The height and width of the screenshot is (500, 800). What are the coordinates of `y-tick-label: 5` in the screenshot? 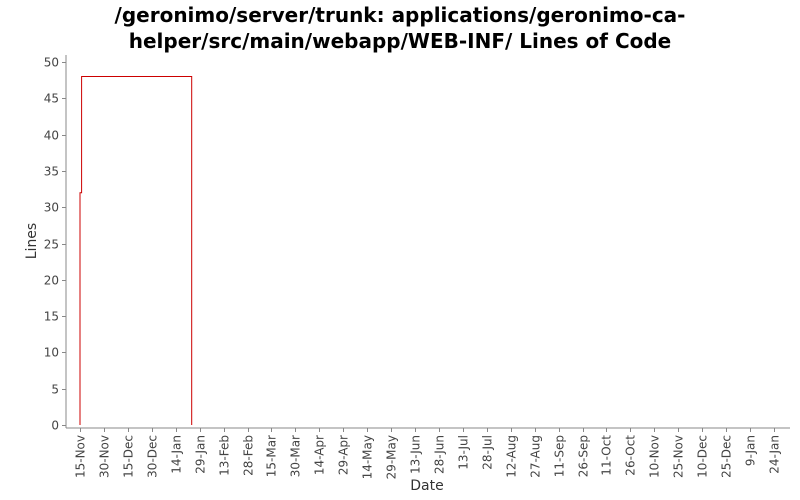 It's located at (55, 390).